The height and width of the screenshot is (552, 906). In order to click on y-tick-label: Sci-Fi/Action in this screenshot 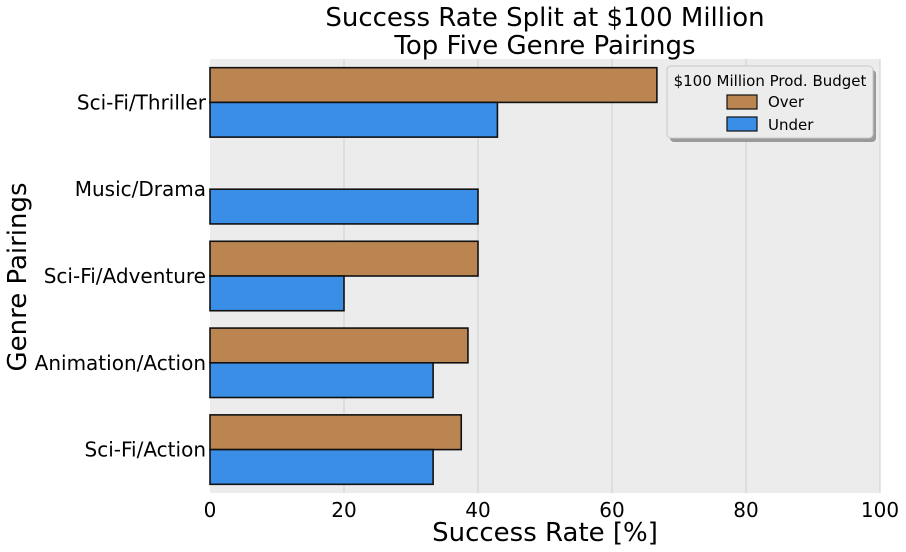, I will do `click(145, 450)`.